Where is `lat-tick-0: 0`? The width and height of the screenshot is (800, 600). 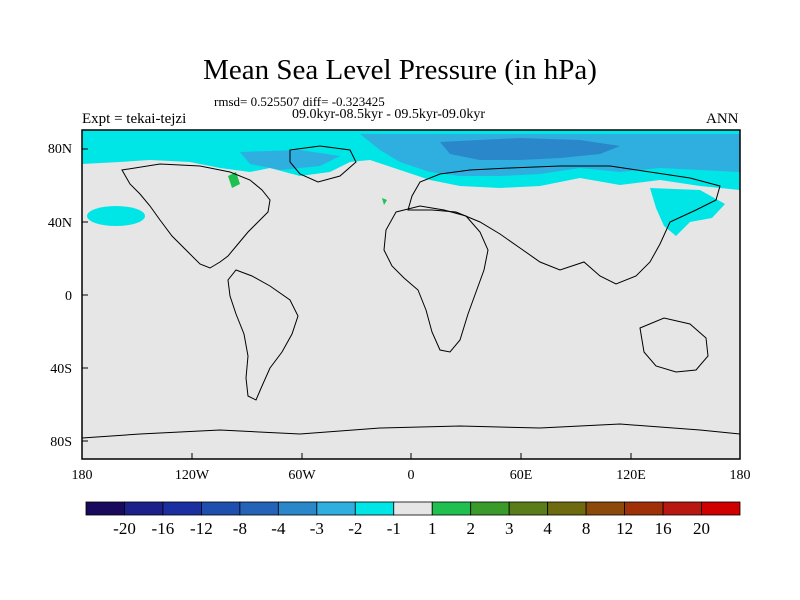
lat-tick-0: 0 is located at coordinates (68, 296).